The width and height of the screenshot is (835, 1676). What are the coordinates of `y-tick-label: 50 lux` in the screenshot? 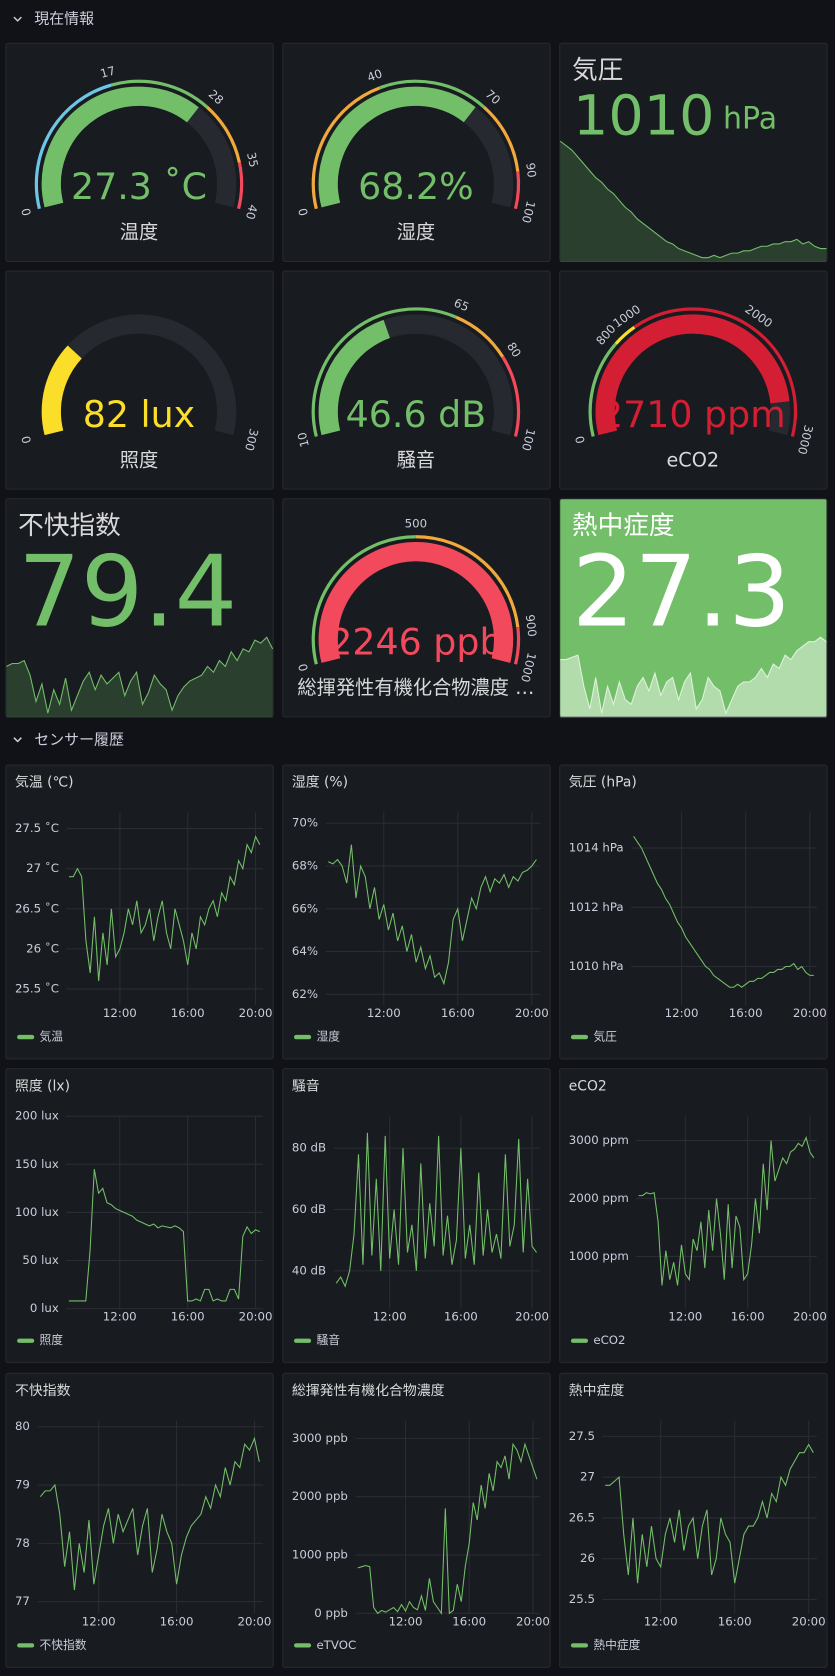 It's located at (40, 1260).